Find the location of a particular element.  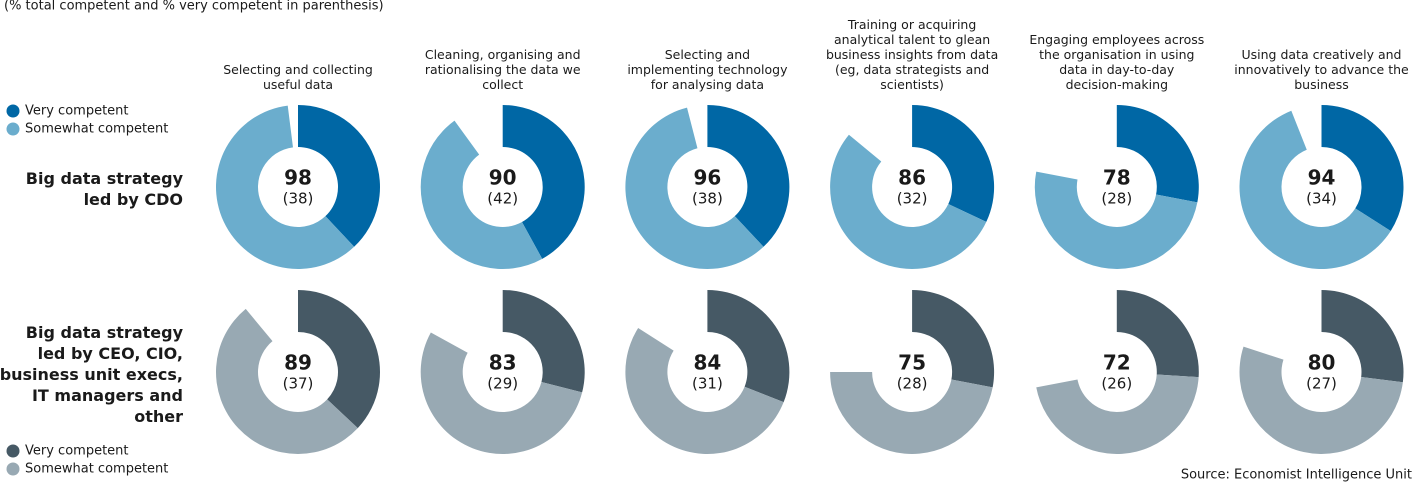

text-line: led by CEO, CIO, is located at coordinates (110, 353).